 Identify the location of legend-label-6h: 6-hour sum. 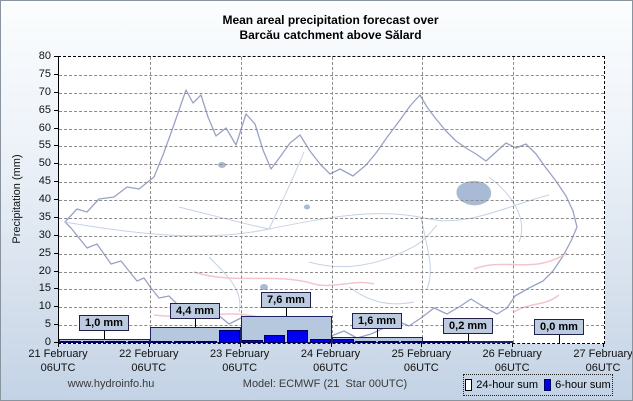
(583, 385).